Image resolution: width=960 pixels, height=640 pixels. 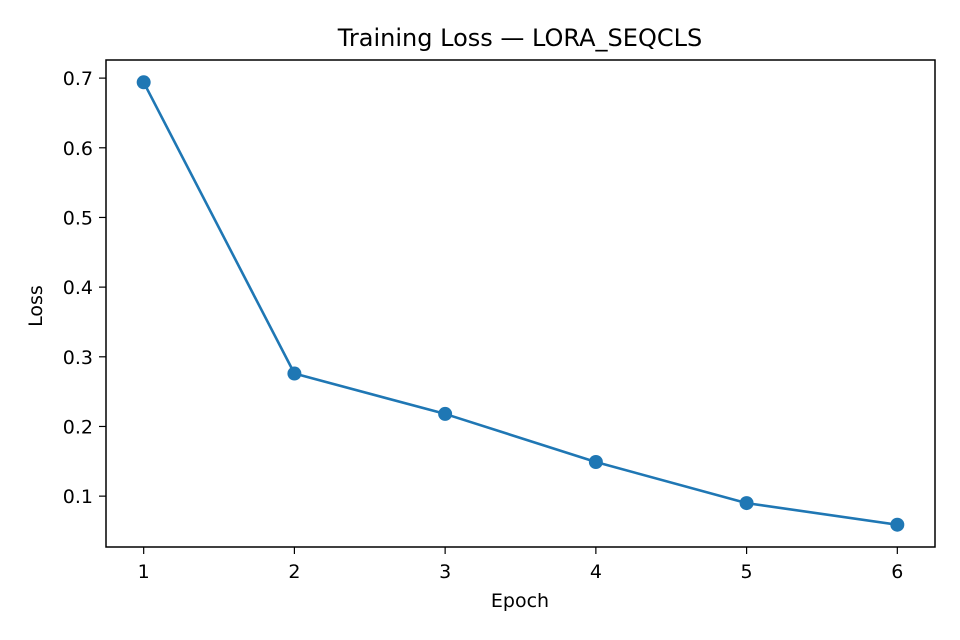 I want to click on y-tick-label: 0.7, so click(x=78, y=79).